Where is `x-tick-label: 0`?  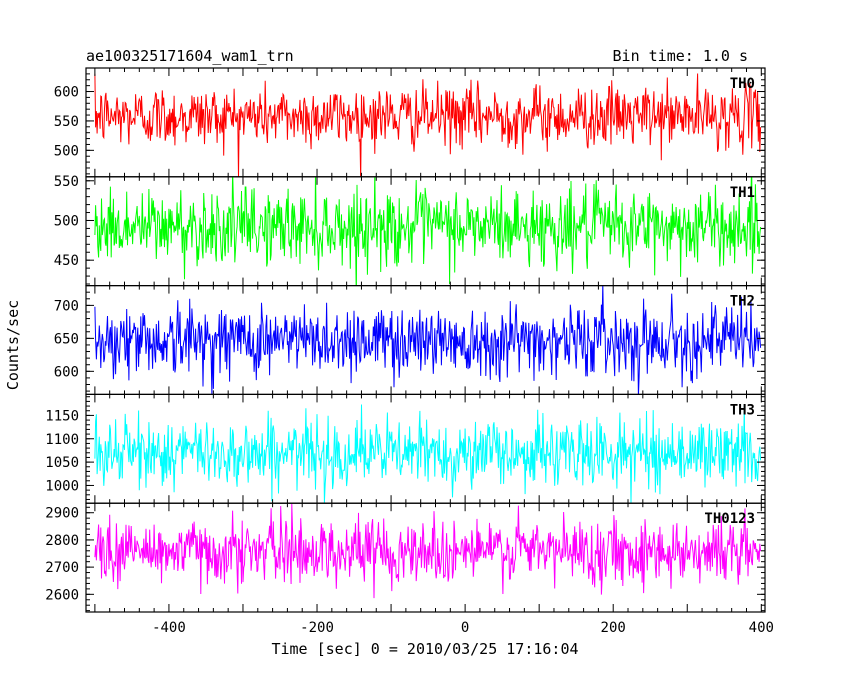
x-tick-label: 0 is located at coordinates (465, 628).